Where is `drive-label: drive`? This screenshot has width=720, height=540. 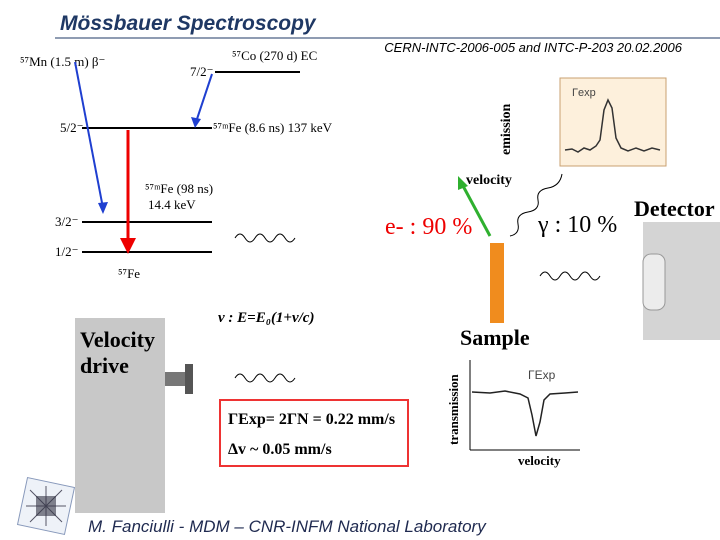 drive-label: drive is located at coordinates (104, 365).